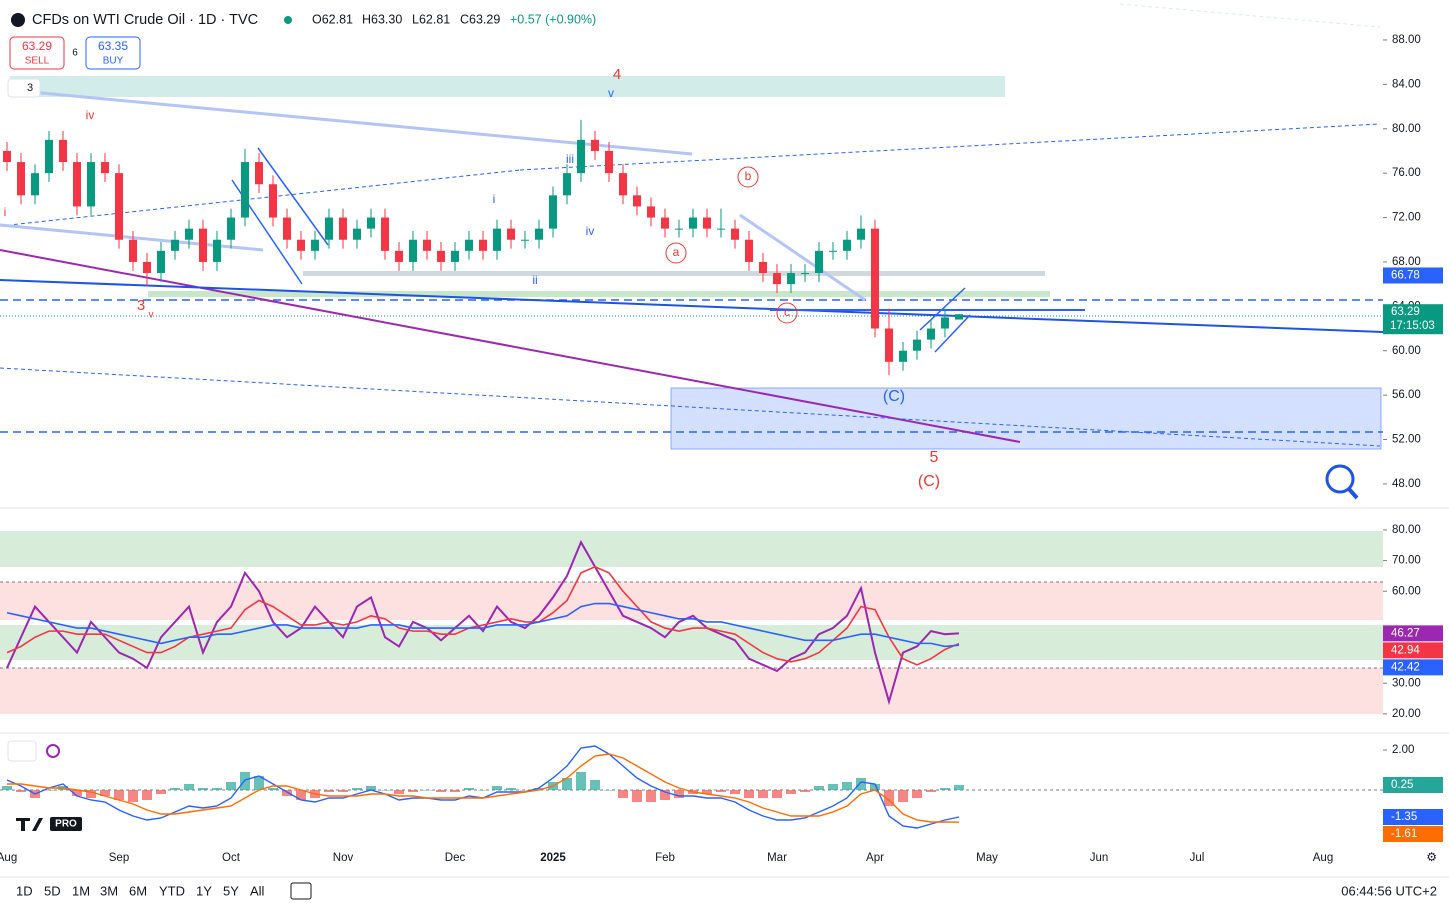  Describe the element at coordinates (455, 858) in the screenshot. I see `x-tick-label: Dec` at that location.